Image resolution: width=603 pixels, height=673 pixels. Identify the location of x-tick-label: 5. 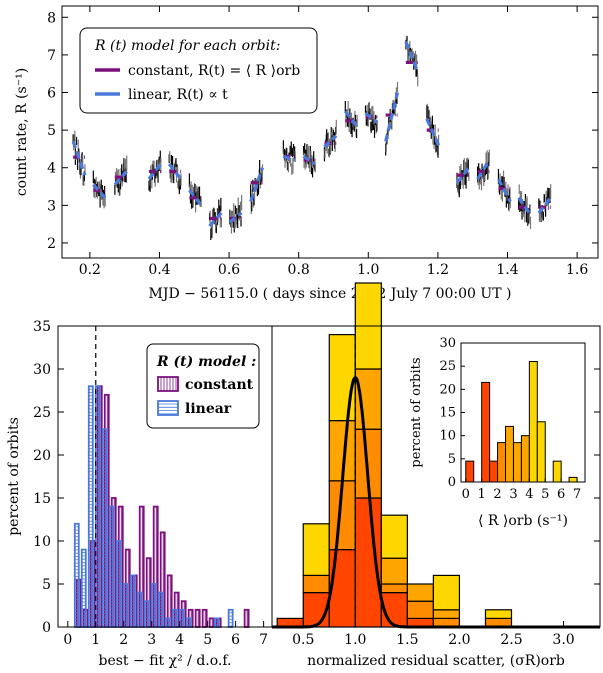
(545, 494).